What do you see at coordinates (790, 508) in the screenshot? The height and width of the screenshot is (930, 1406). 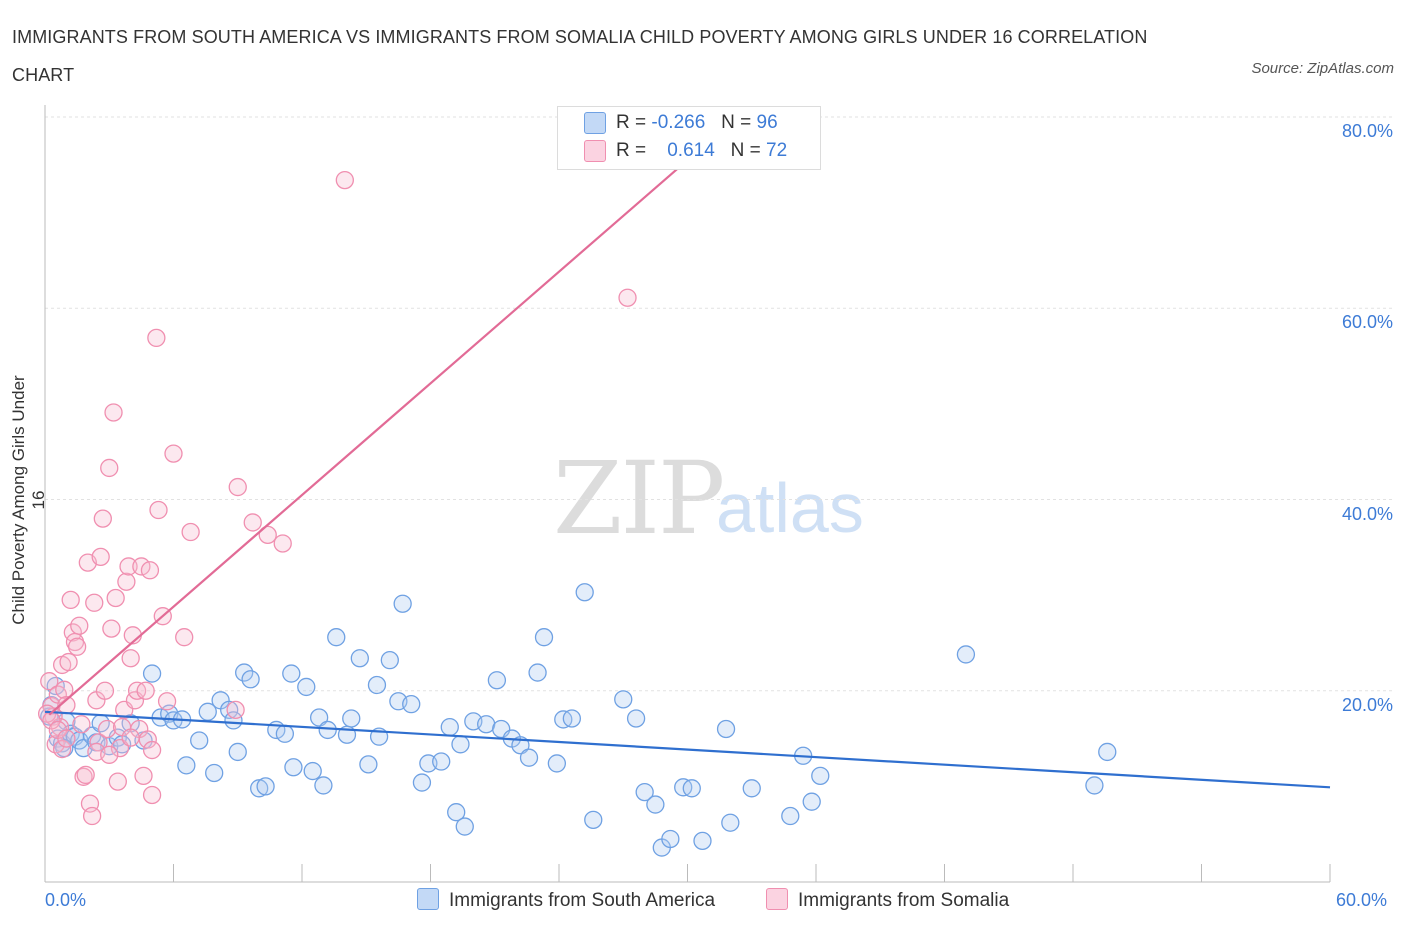 I see `watermark-atlas: atlas` at bounding box center [790, 508].